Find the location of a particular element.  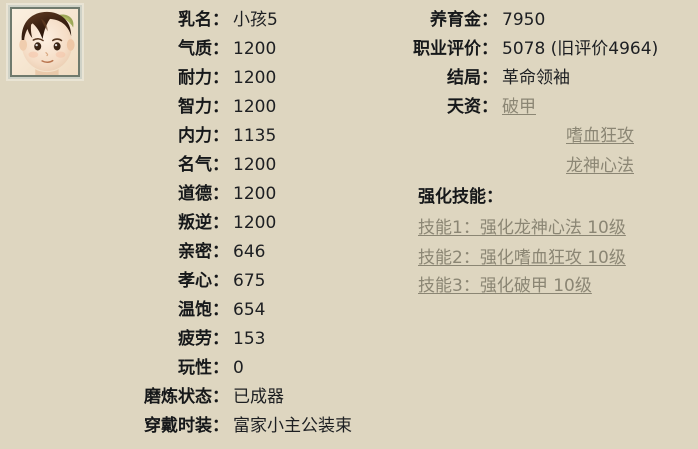

stat-value: 153 is located at coordinates (249, 339).